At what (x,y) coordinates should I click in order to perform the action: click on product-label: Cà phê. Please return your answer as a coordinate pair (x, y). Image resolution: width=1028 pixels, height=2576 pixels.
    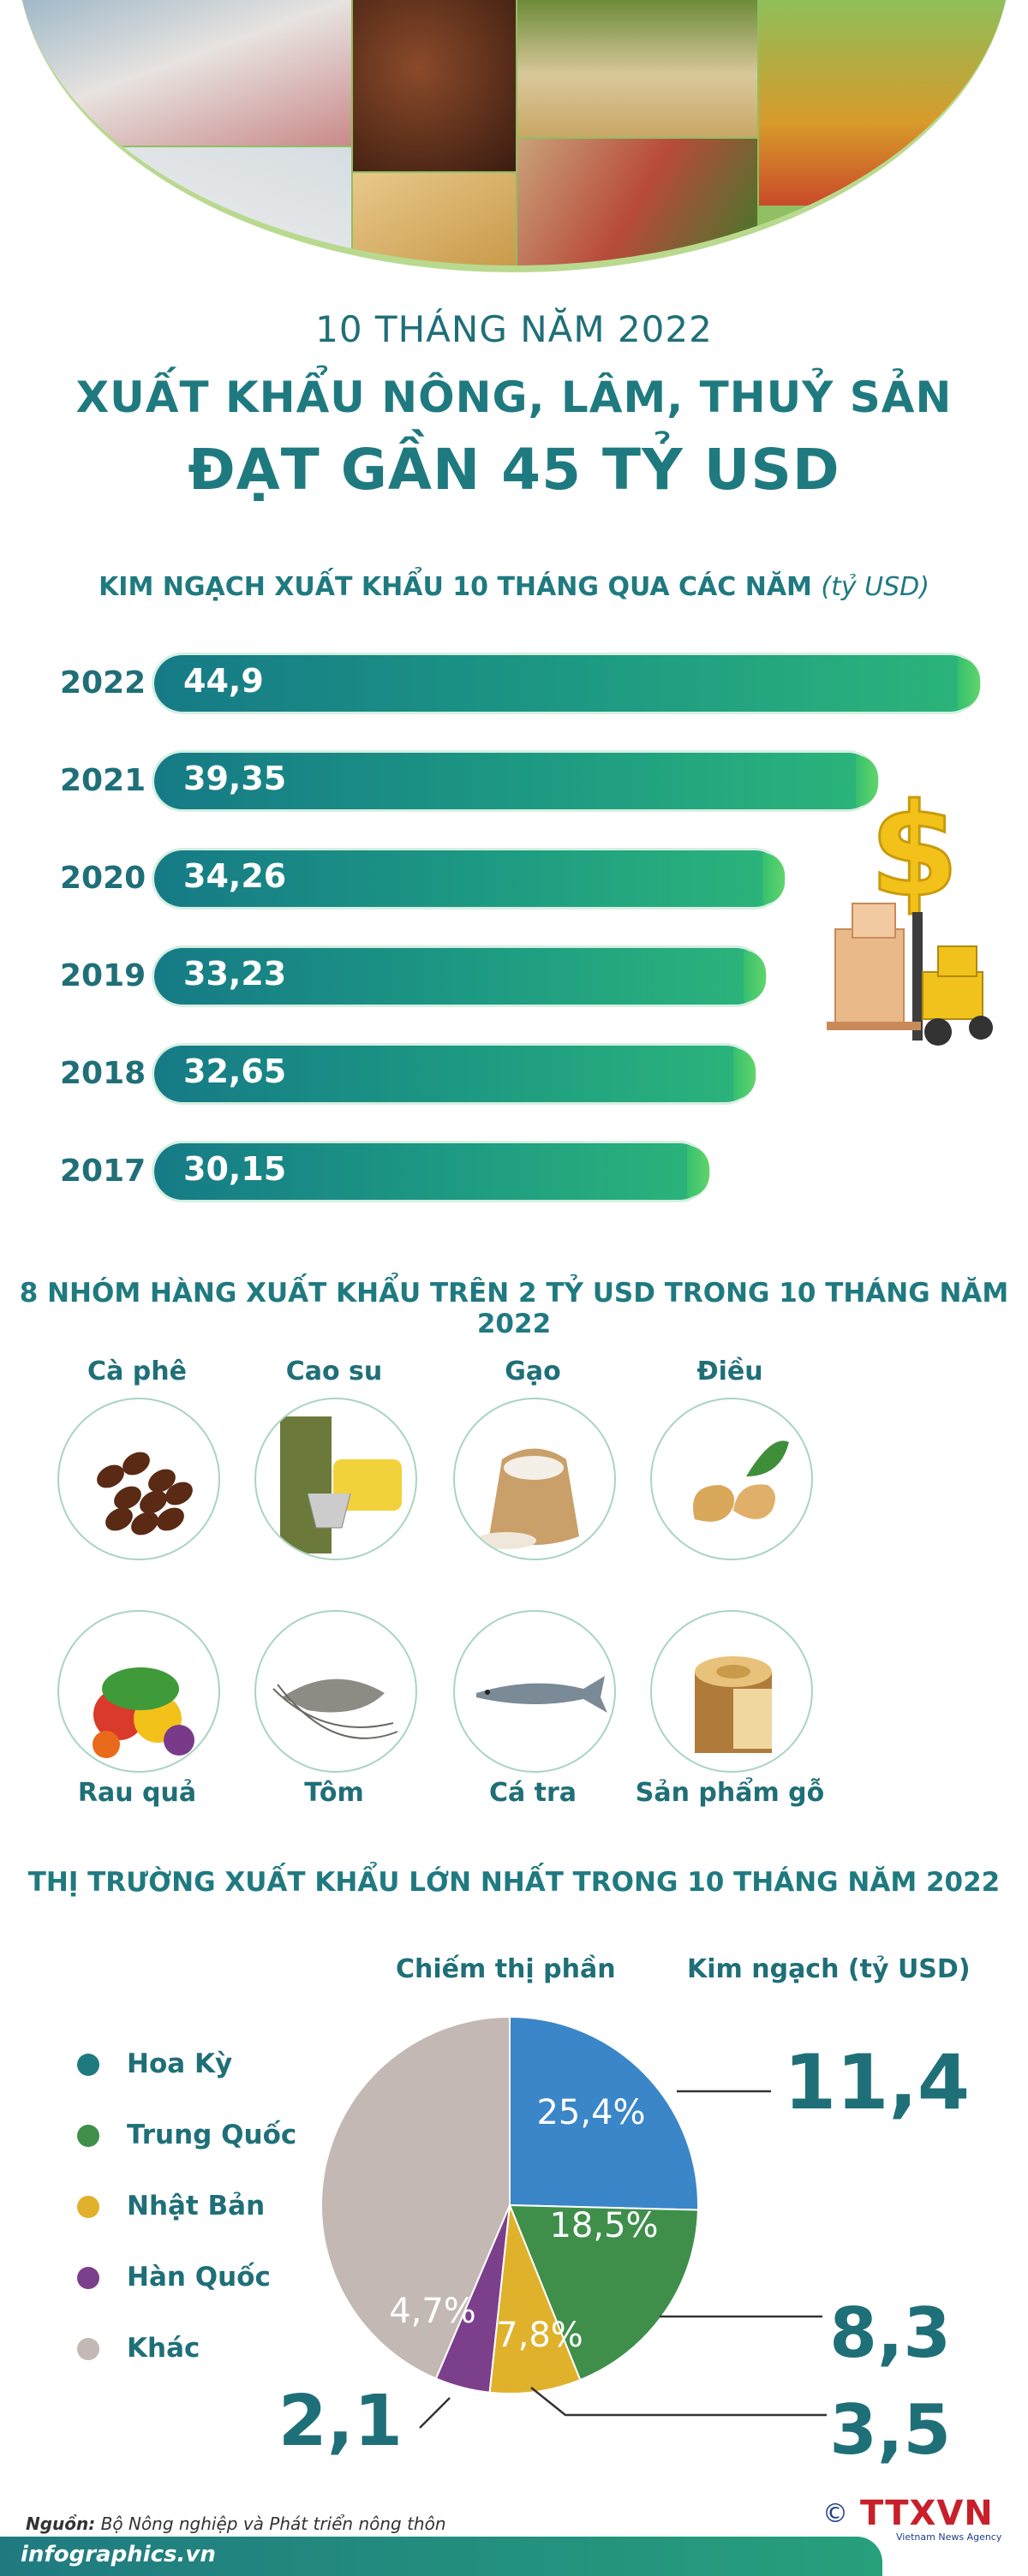
    Looking at the image, I should click on (137, 1371).